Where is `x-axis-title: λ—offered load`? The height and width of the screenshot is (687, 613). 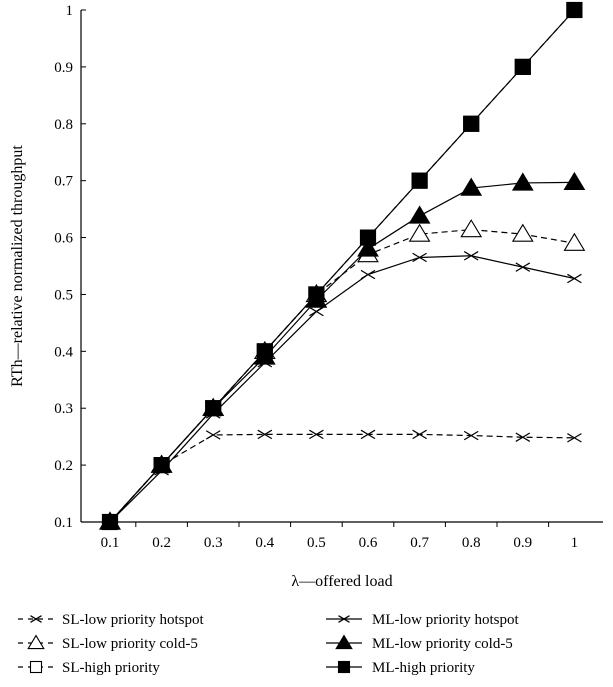
x-axis-title: λ—offered load is located at coordinates (341, 581).